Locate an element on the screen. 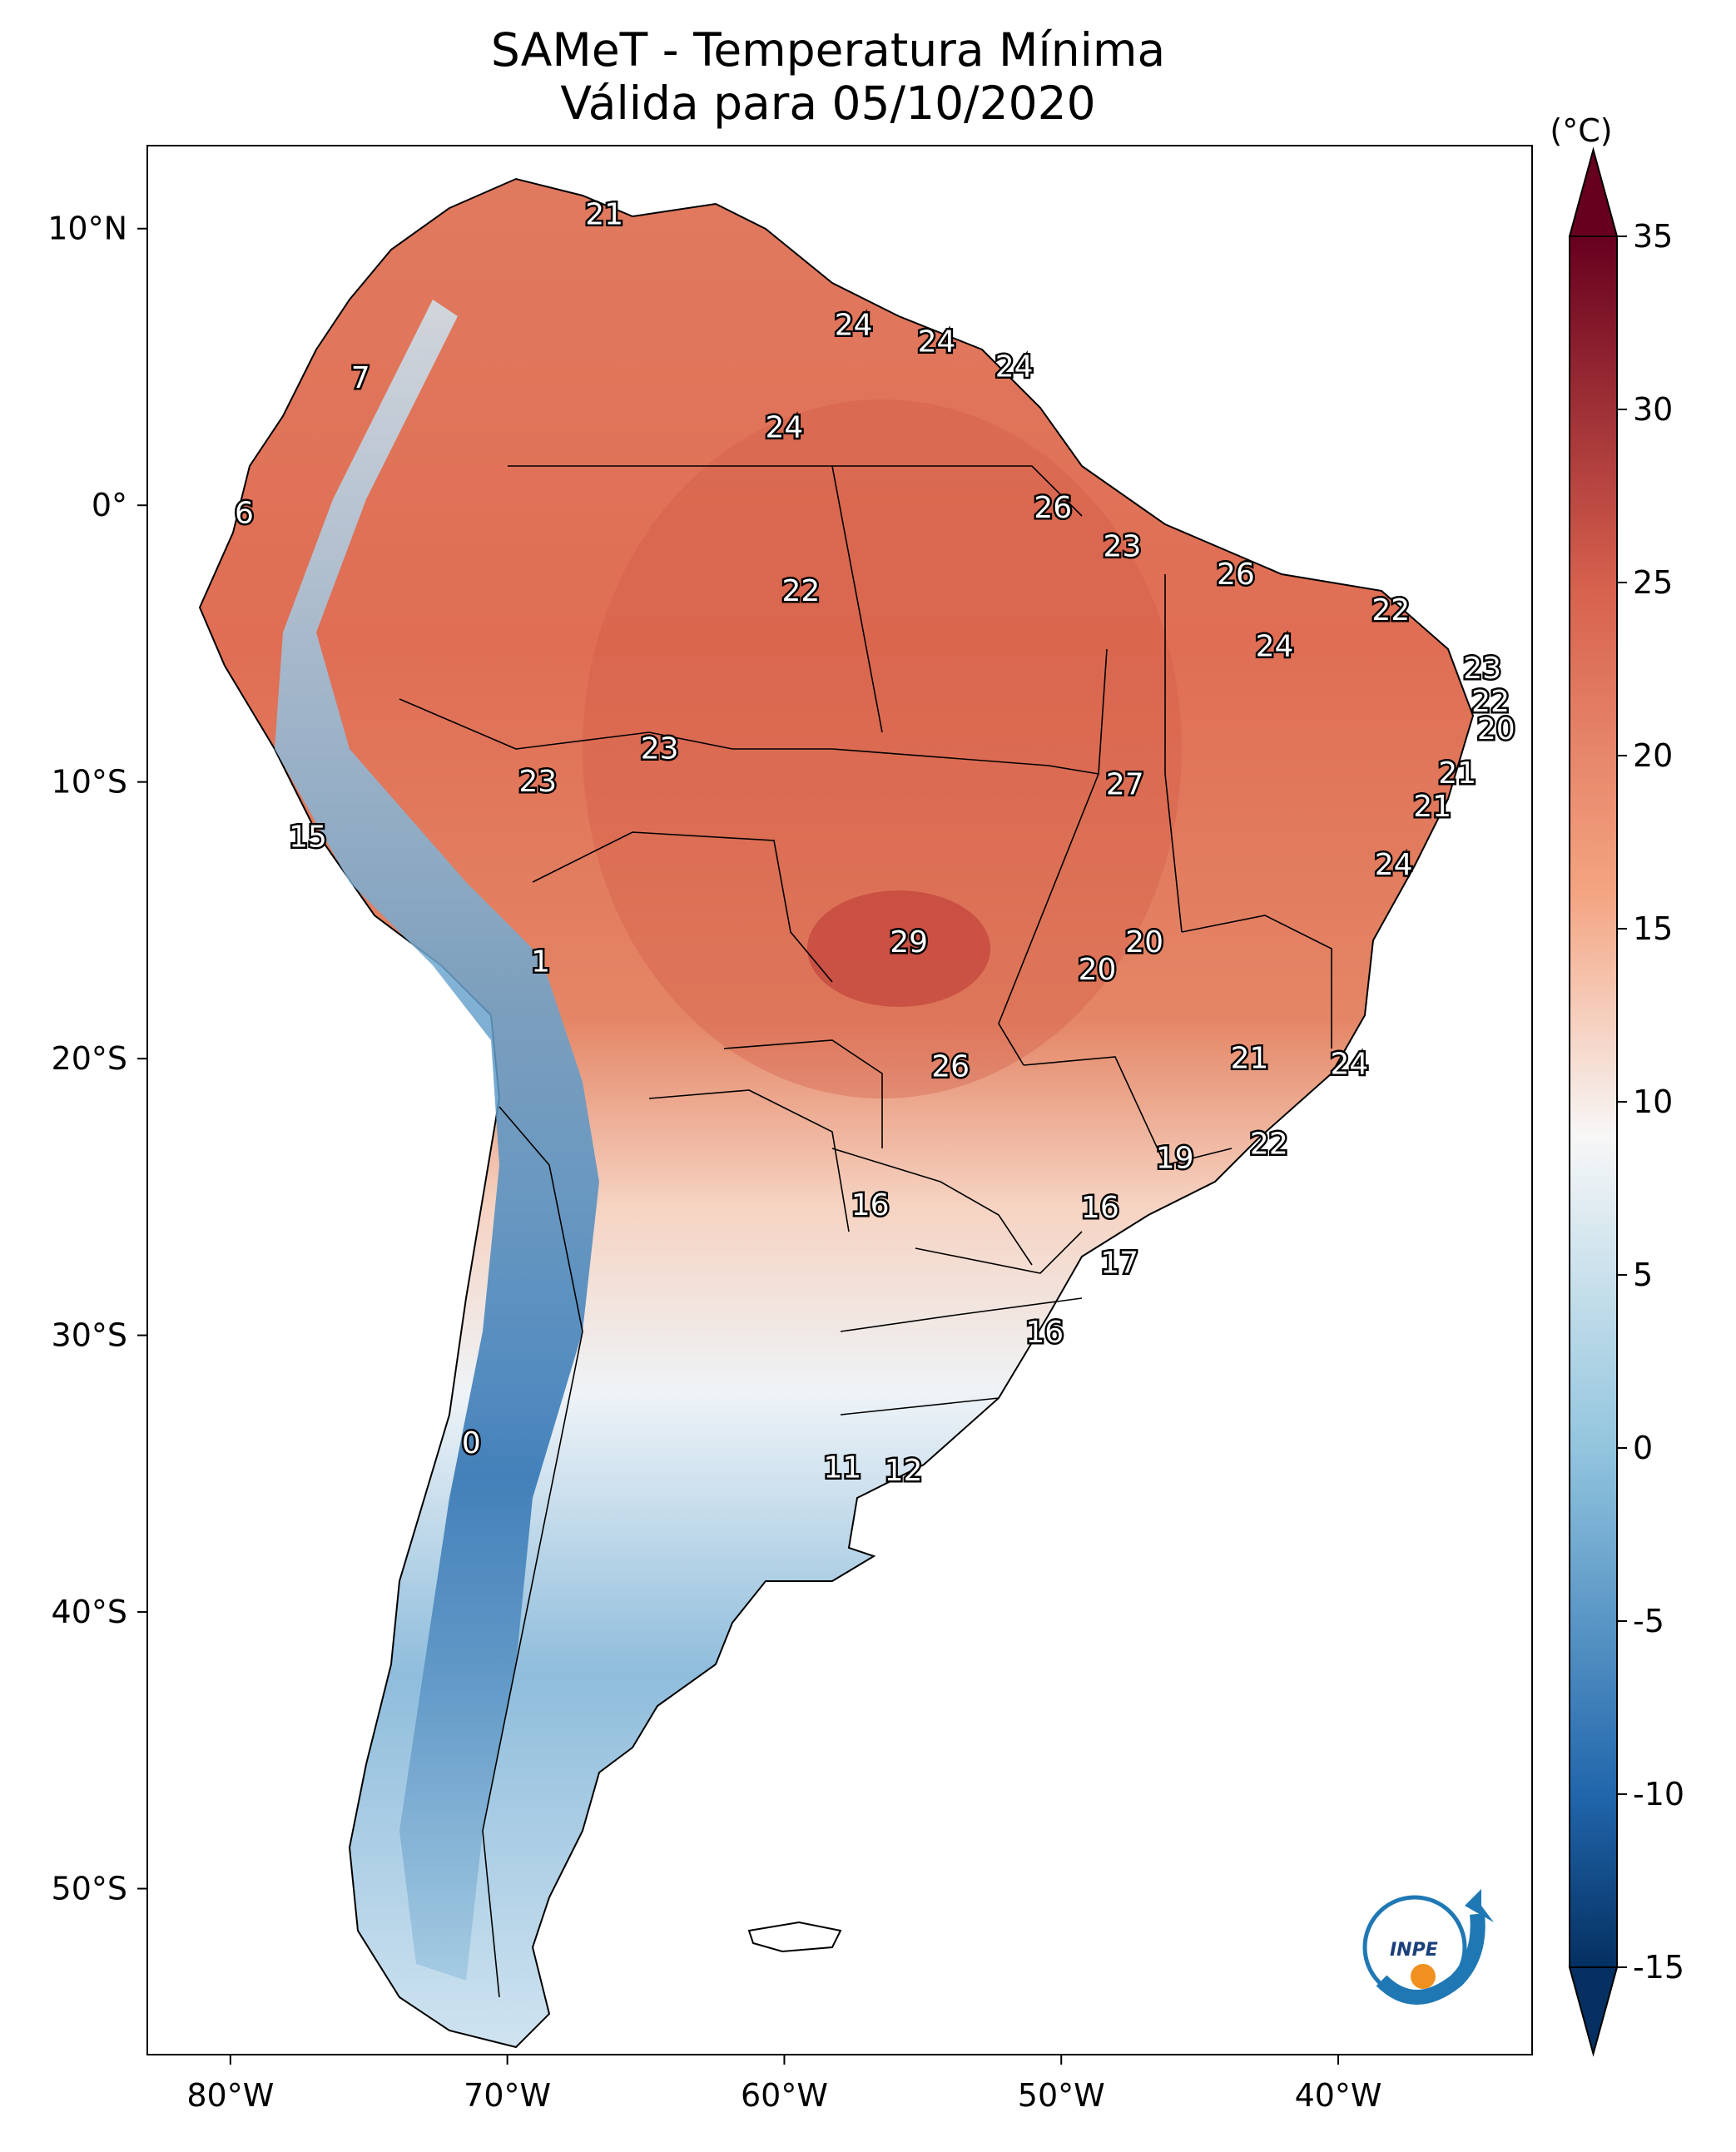 The image size is (1736, 2152). longitude-axis: 80°W 70°W 60°W 50°W 40°W is located at coordinates (784, 2084).